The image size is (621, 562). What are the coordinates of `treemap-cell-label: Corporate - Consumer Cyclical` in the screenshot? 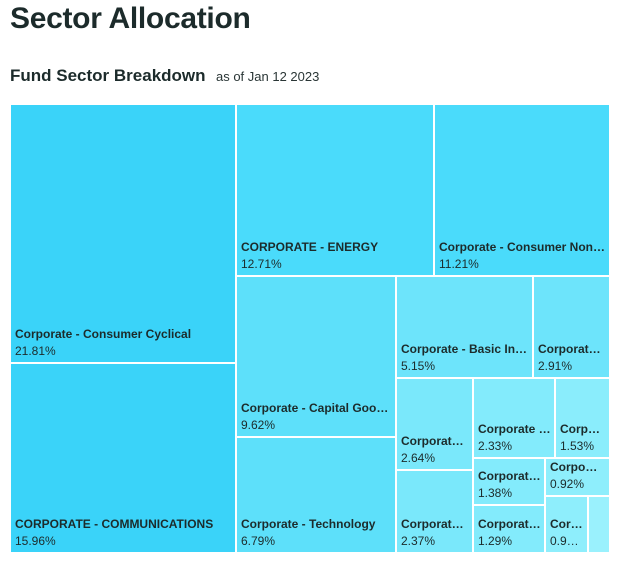 It's located at (103, 334).